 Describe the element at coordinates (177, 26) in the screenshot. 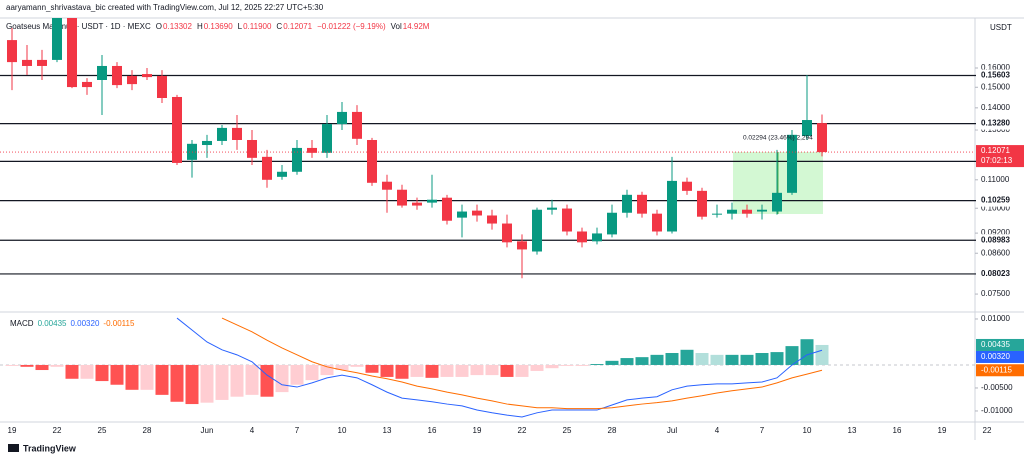

I see `ohlc-value: 0.13302` at that location.